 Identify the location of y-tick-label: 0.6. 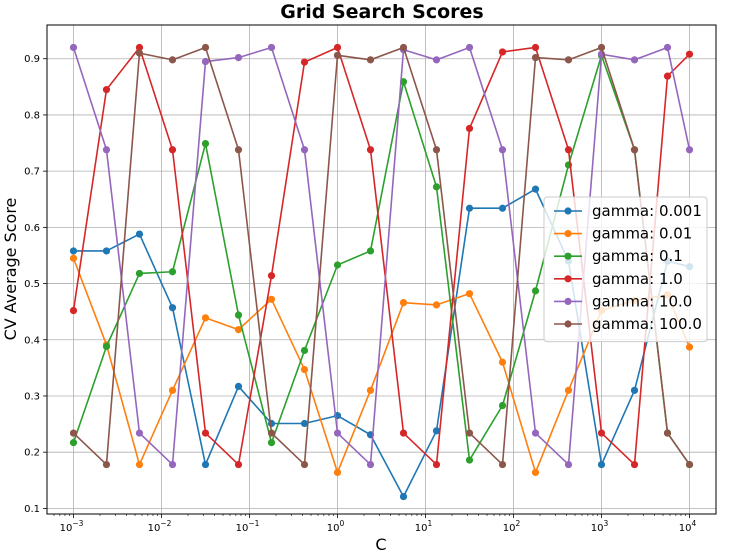
(32, 228).